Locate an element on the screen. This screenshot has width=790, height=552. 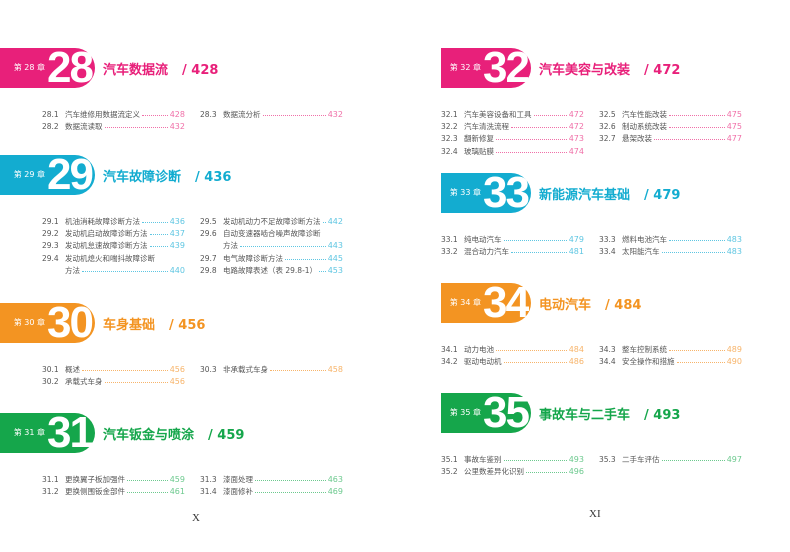
section-page: 463 is located at coordinates (335, 479).